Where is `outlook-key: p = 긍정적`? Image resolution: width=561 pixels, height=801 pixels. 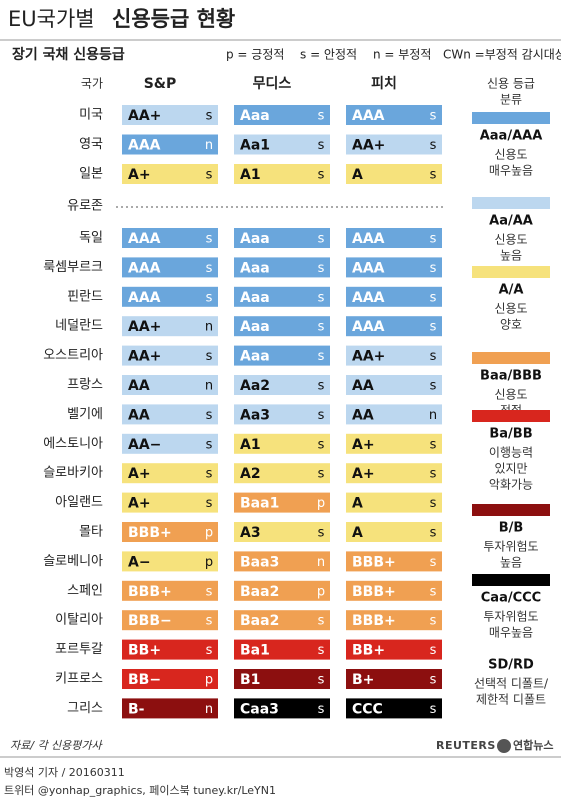 outlook-key: p = 긍정적 is located at coordinates (255, 55).